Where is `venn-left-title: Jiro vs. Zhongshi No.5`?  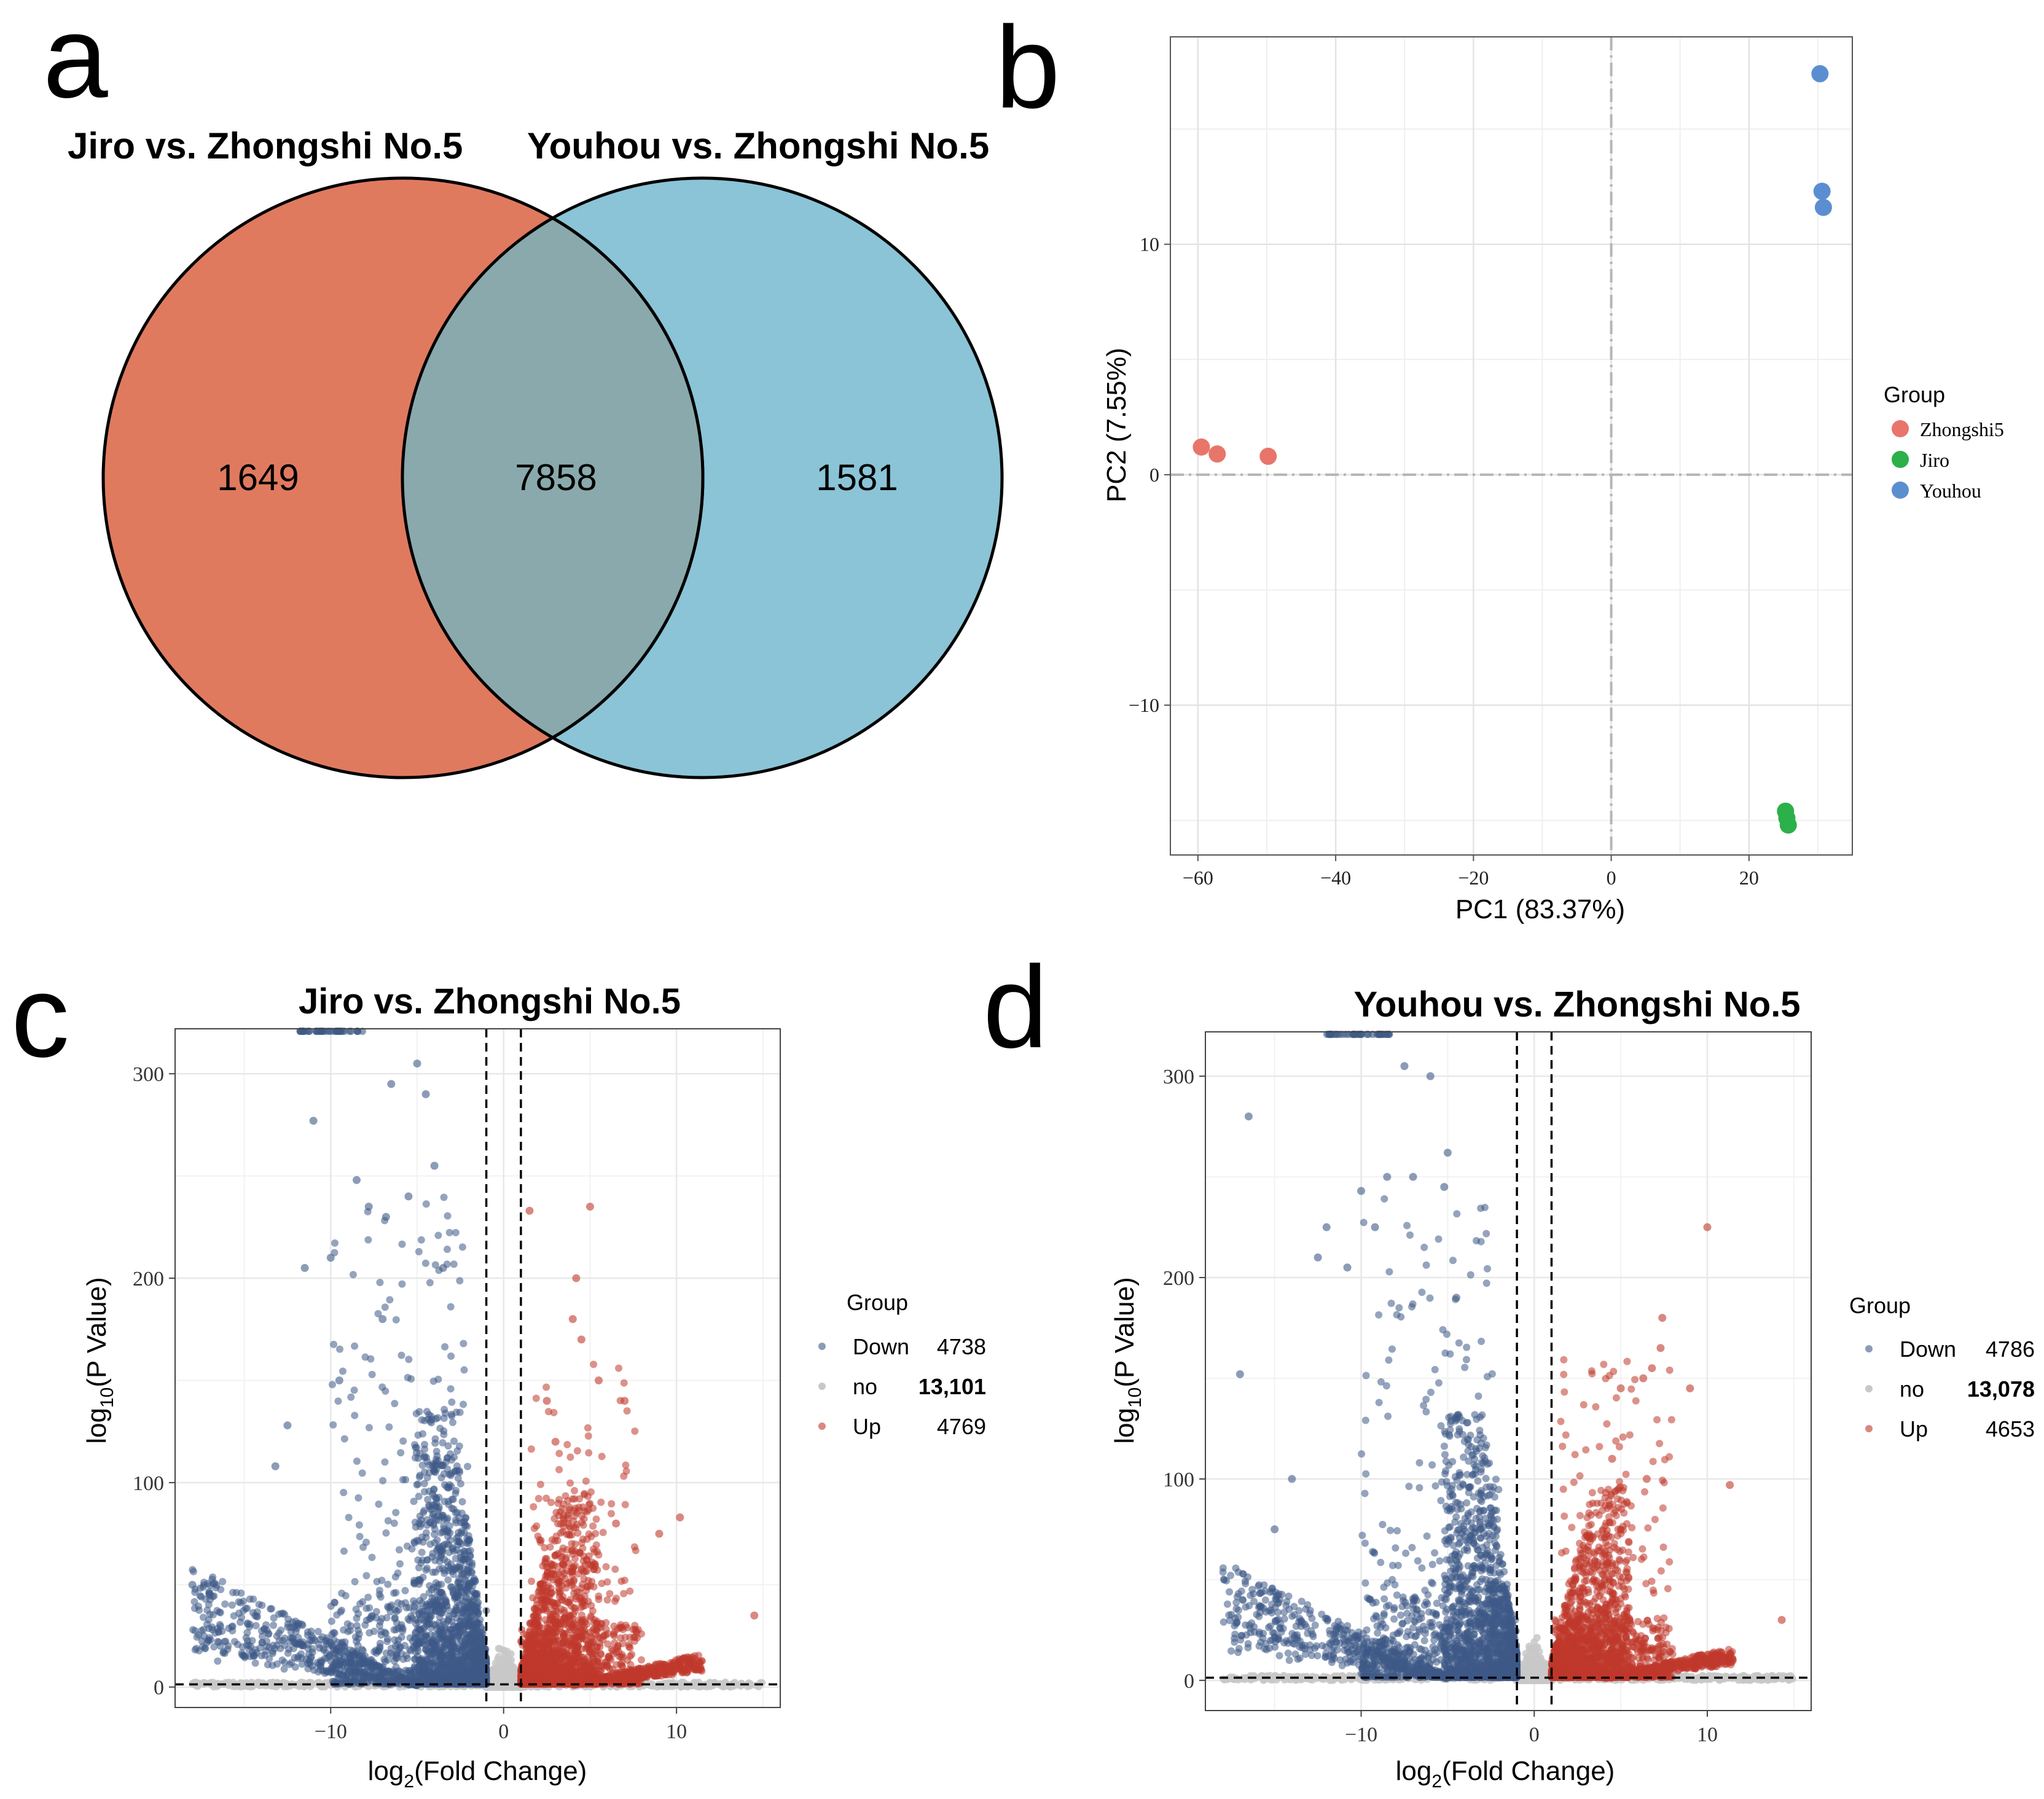 venn-left-title: Jiro vs. Zhongshi No.5 is located at coordinates (265, 145).